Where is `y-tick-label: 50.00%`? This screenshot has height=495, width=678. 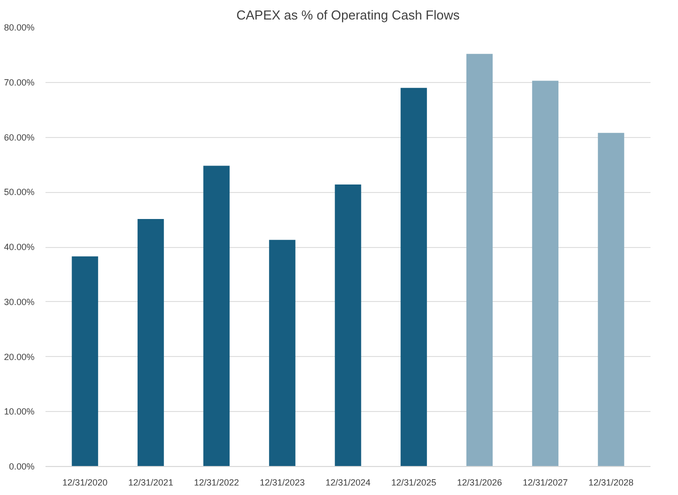
y-tick-label: 50.00% is located at coordinates (19, 192).